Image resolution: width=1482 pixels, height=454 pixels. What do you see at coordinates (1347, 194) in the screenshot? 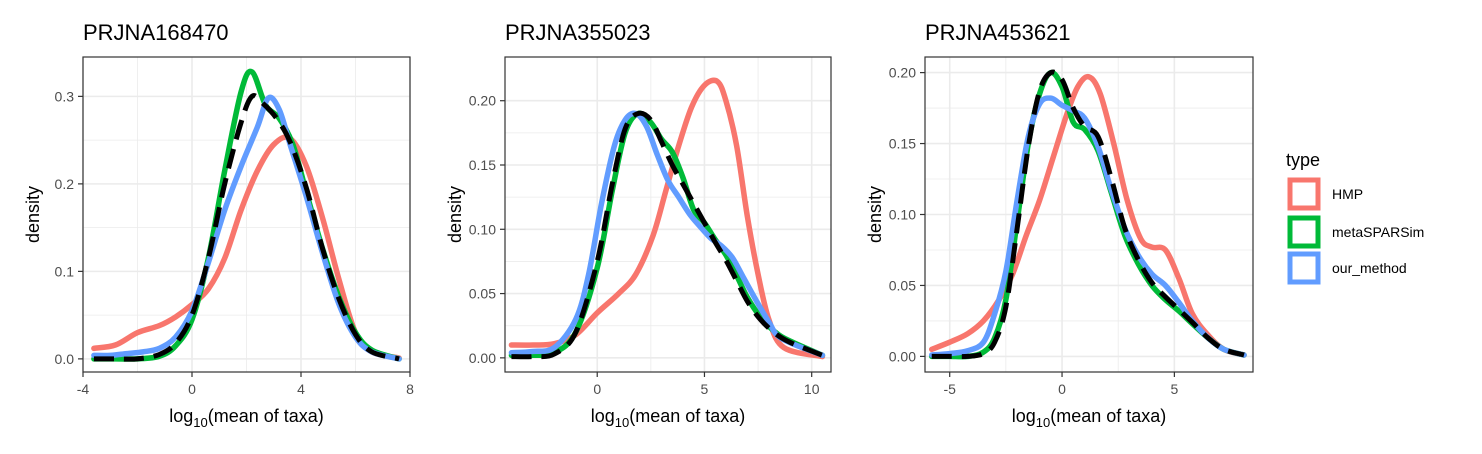
I see `legend-label-hmp: HMP` at bounding box center [1347, 194].